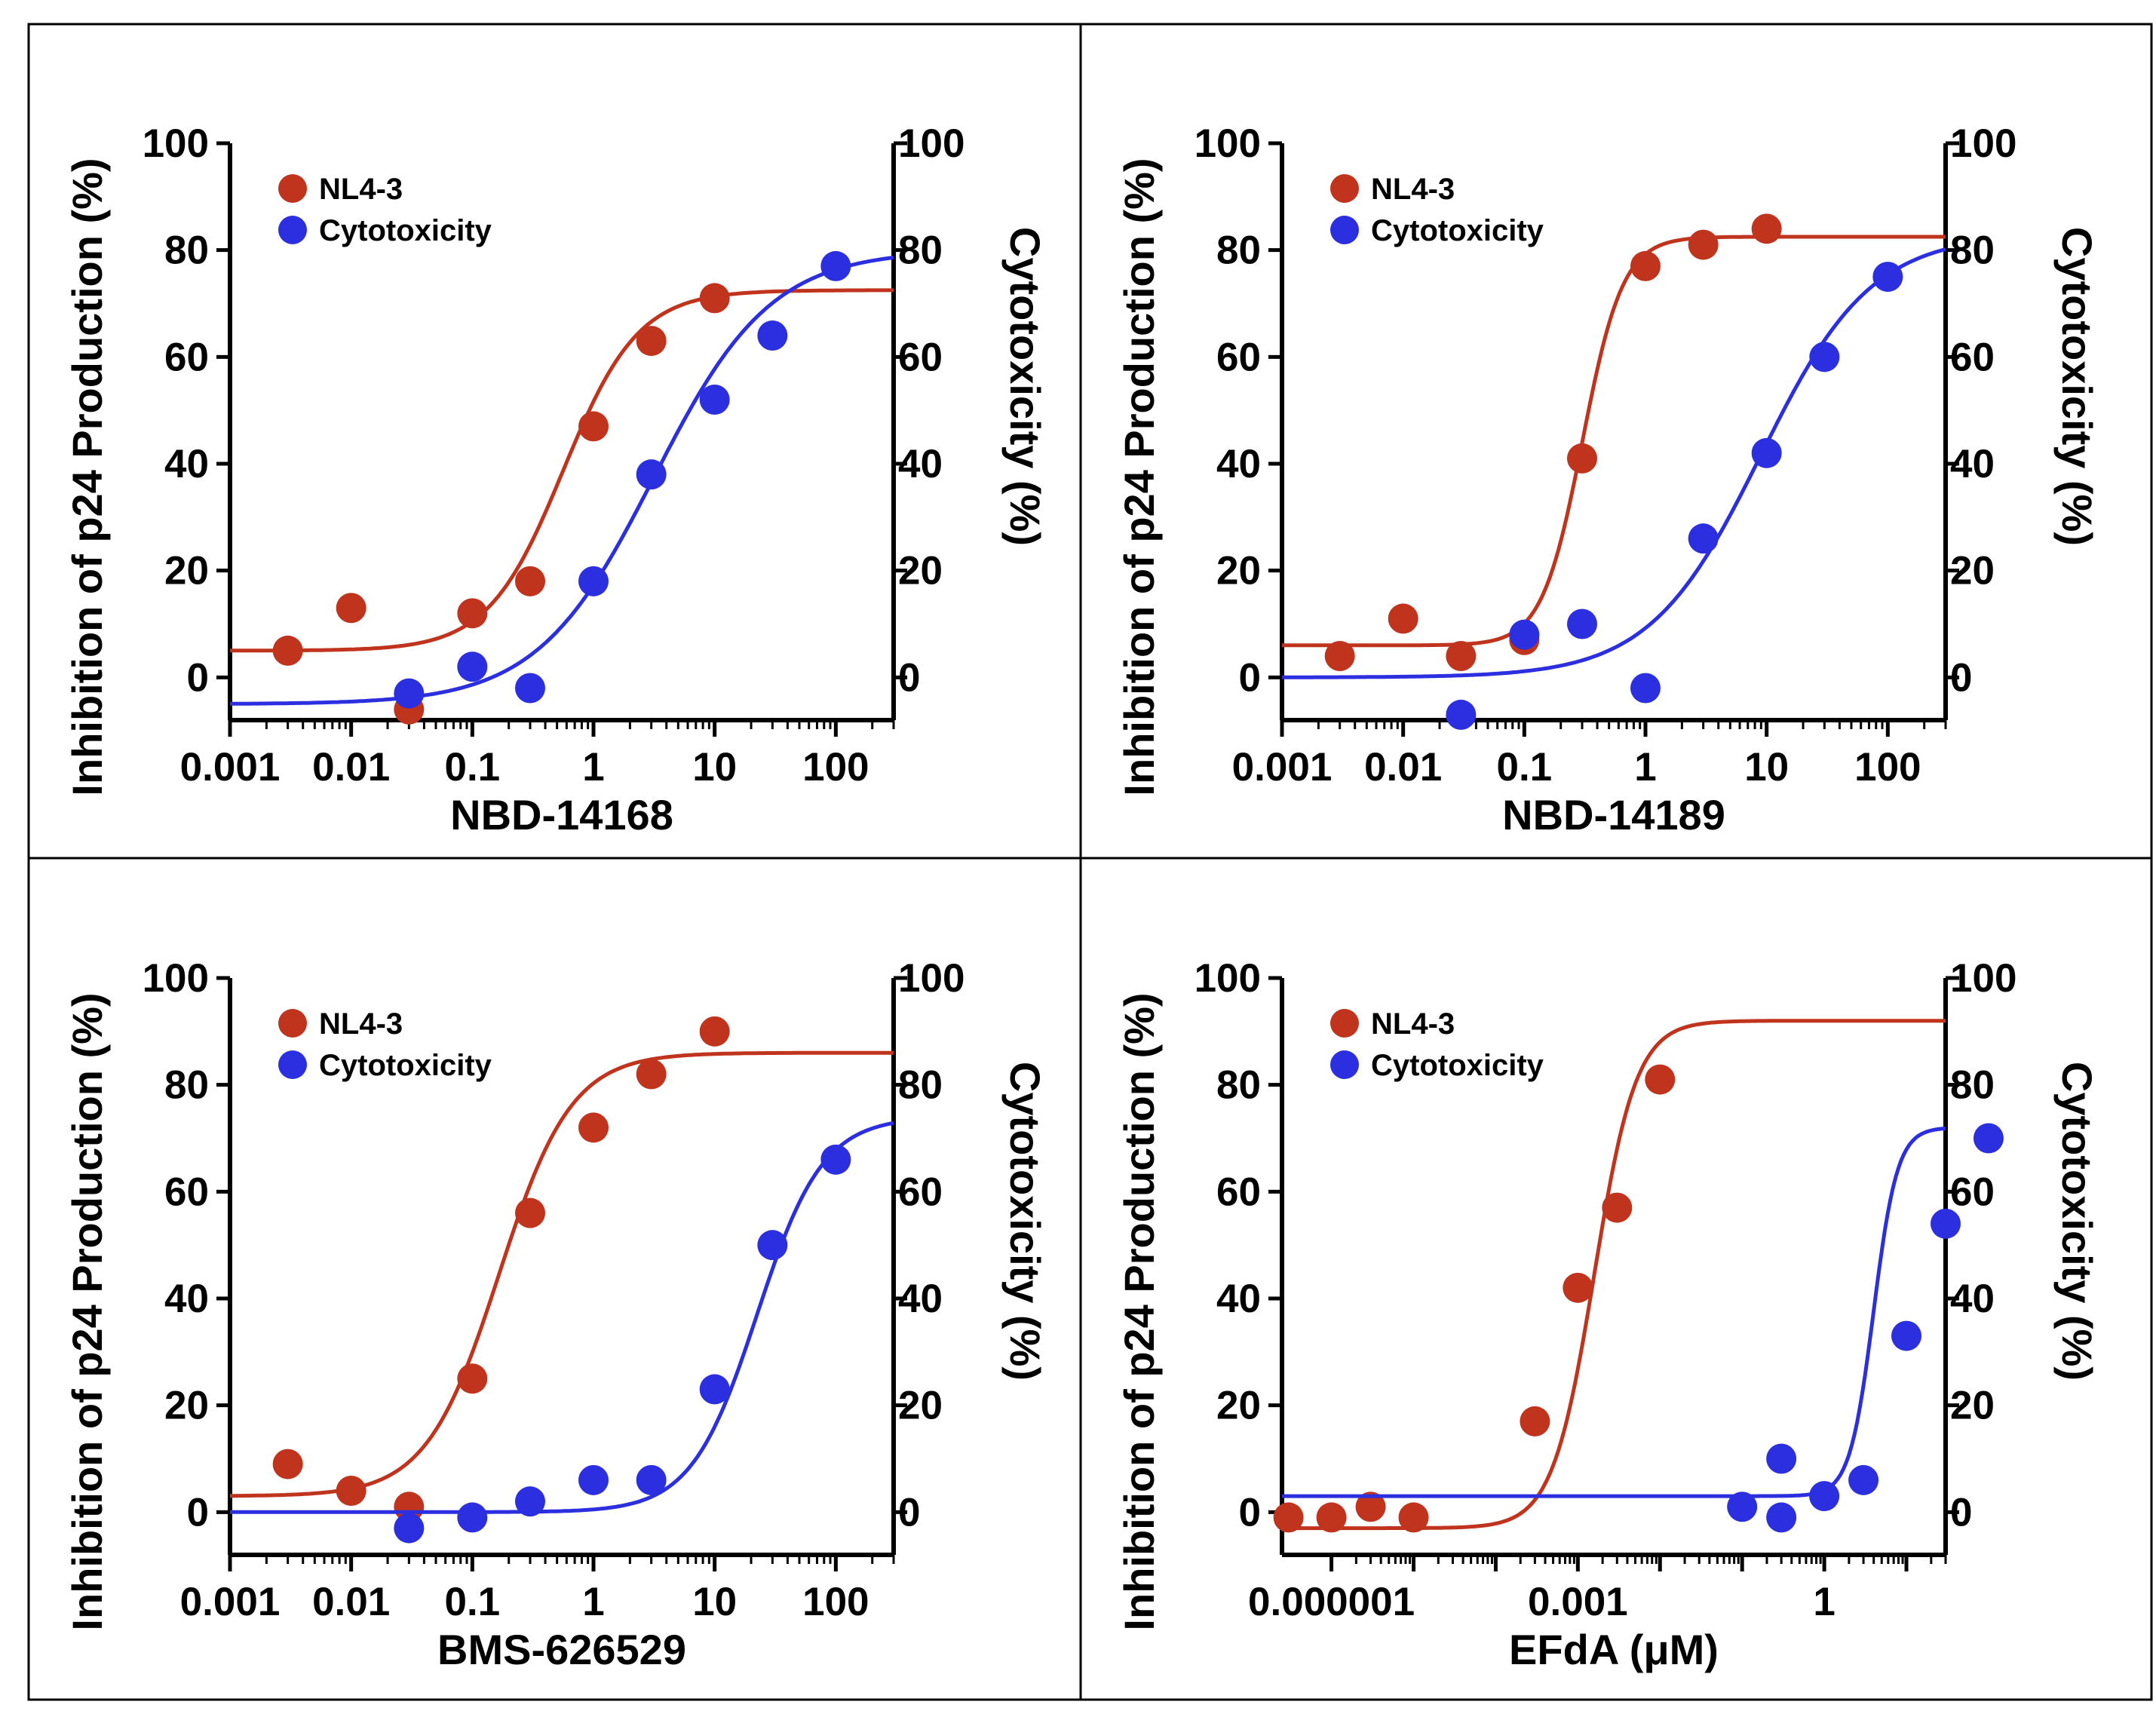  Describe the element at coordinates (1614, 815) in the screenshot. I see `x-axis-title: NBD-14189` at that location.